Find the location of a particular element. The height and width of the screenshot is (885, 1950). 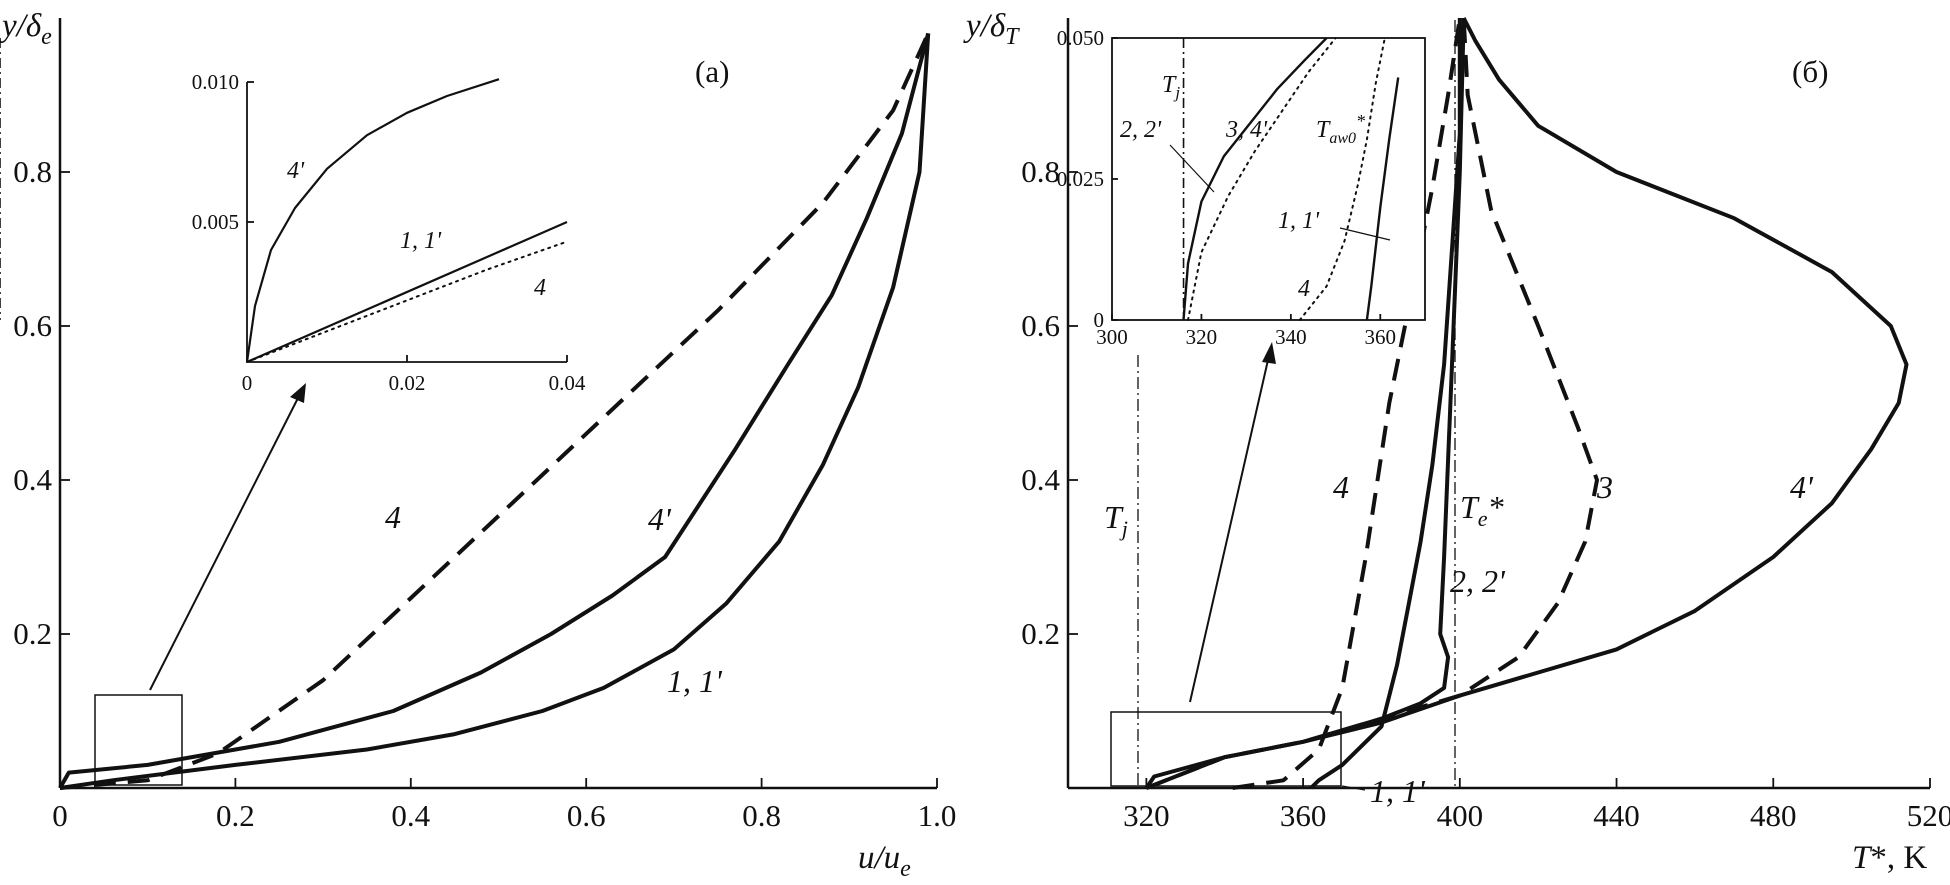

panel-a-inset-label-4: 4 is located at coordinates (540, 288).